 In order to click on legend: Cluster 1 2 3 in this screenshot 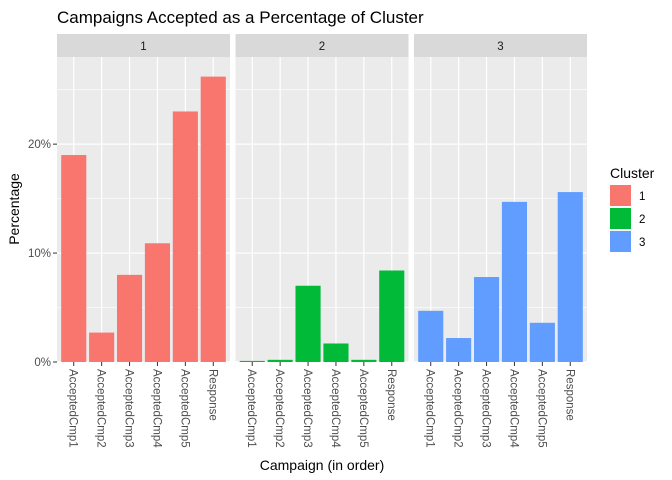, I will do `click(632, 208)`.